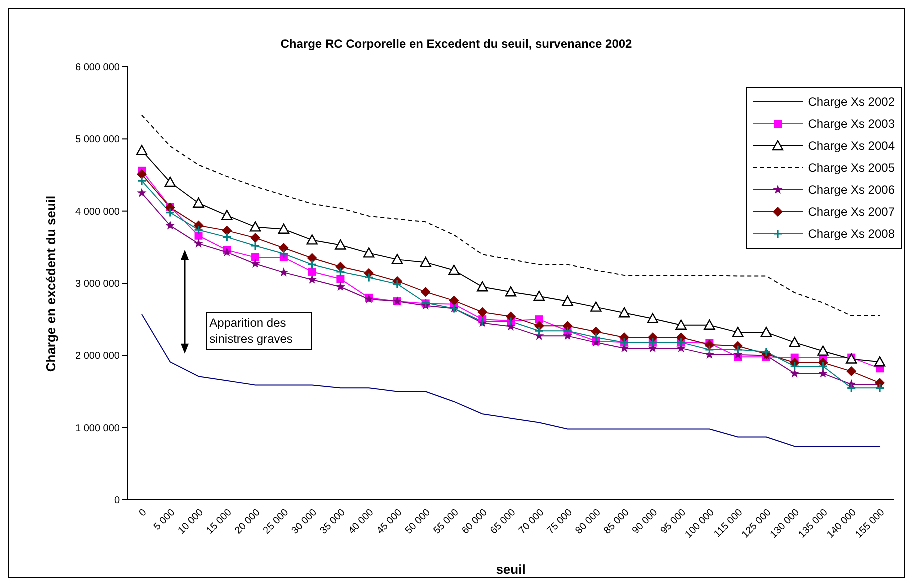 Image resolution: width=913 pixels, height=586 pixels. I want to click on legend-label: Charge Xs 2003, so click(851, 124).